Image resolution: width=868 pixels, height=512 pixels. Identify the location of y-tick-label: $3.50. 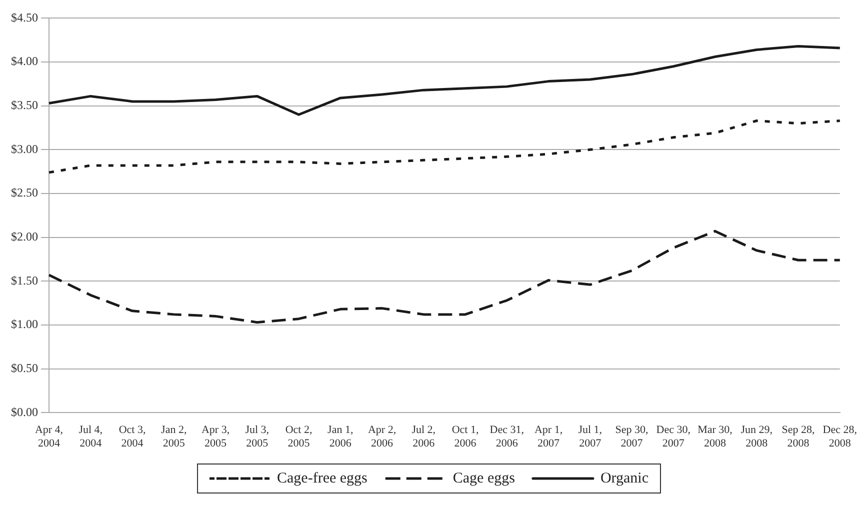
(24, 105).